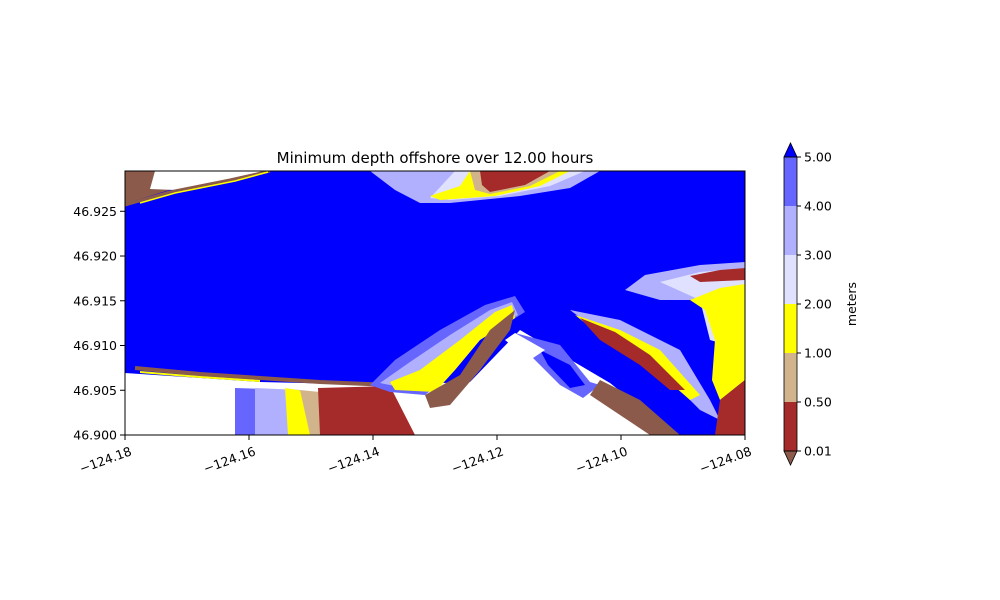 The width and height of the screenshot is (1000, 600). Describe the element at coordinates (632, 354) in the screenshot. I see `shoal-east-inner-brown` at that location.